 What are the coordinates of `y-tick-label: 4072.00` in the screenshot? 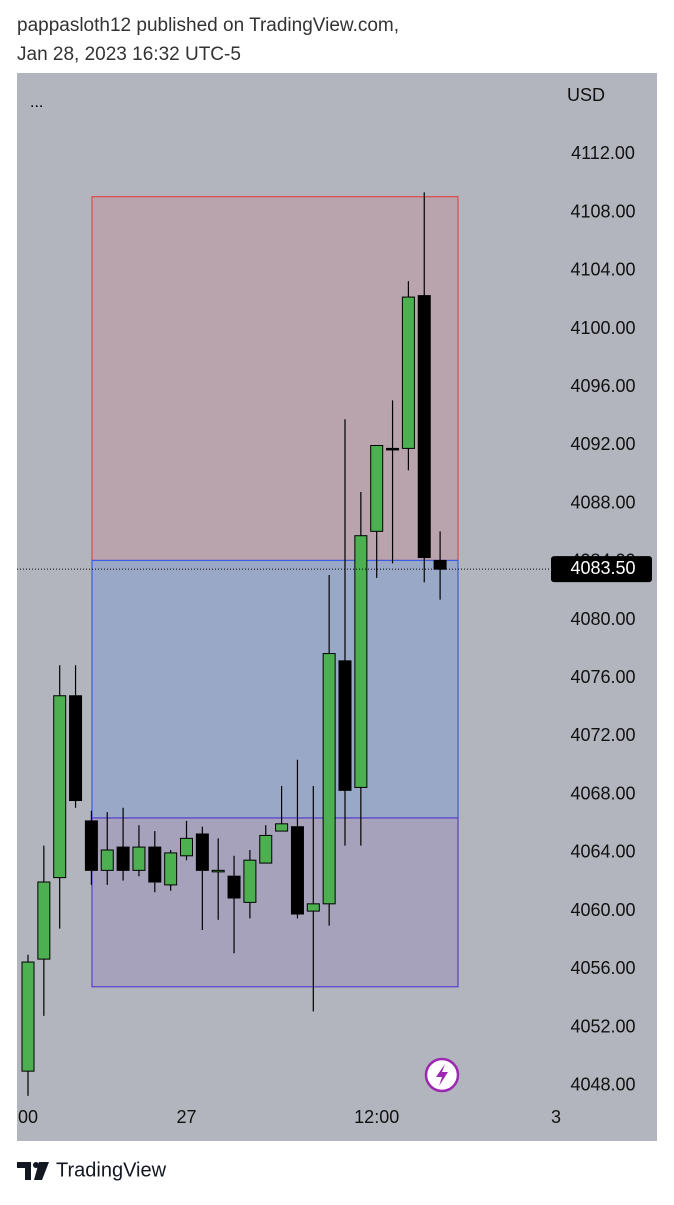 It's located at (602, 735).